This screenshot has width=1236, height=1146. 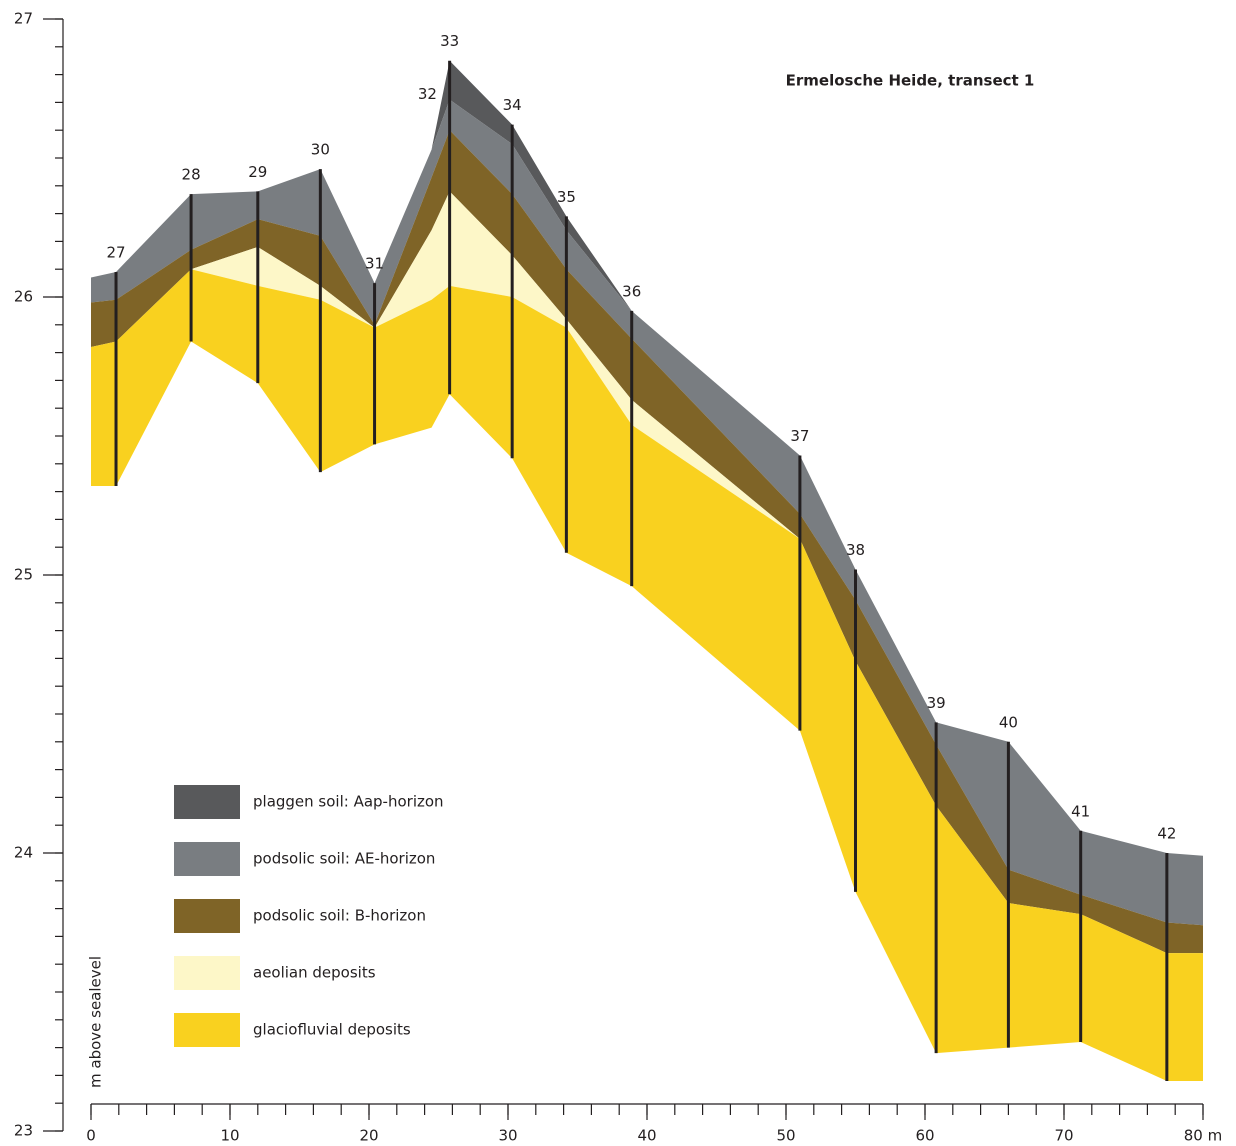 I want to click on legend-label: glaciofluvial deposits, so click(x=332, y=1030).